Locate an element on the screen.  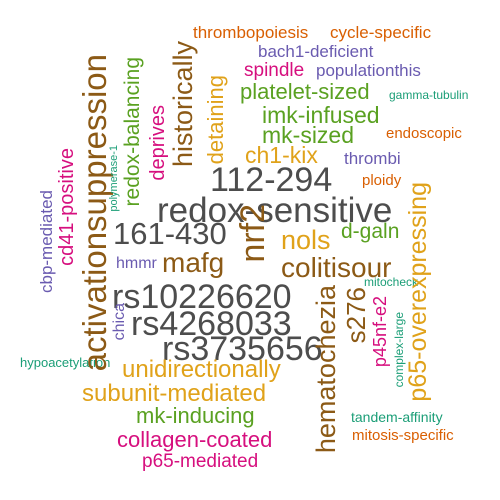
word-cycle-specific: cycle-specific is located at coordinates (381, 32).